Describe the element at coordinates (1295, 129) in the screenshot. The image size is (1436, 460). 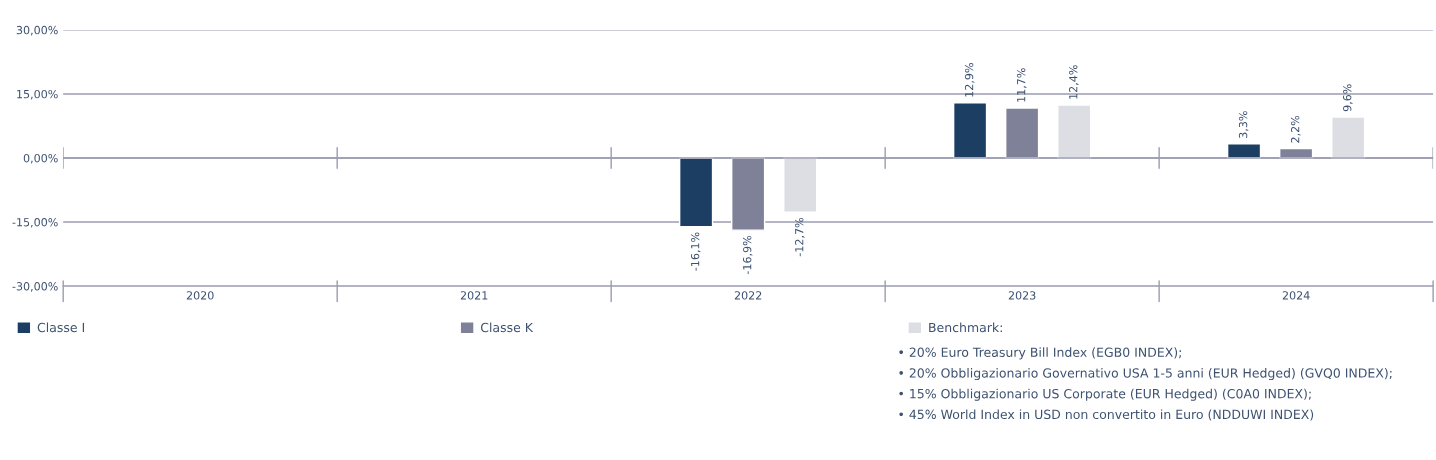
I see `data-label: 2,2%` at that location.